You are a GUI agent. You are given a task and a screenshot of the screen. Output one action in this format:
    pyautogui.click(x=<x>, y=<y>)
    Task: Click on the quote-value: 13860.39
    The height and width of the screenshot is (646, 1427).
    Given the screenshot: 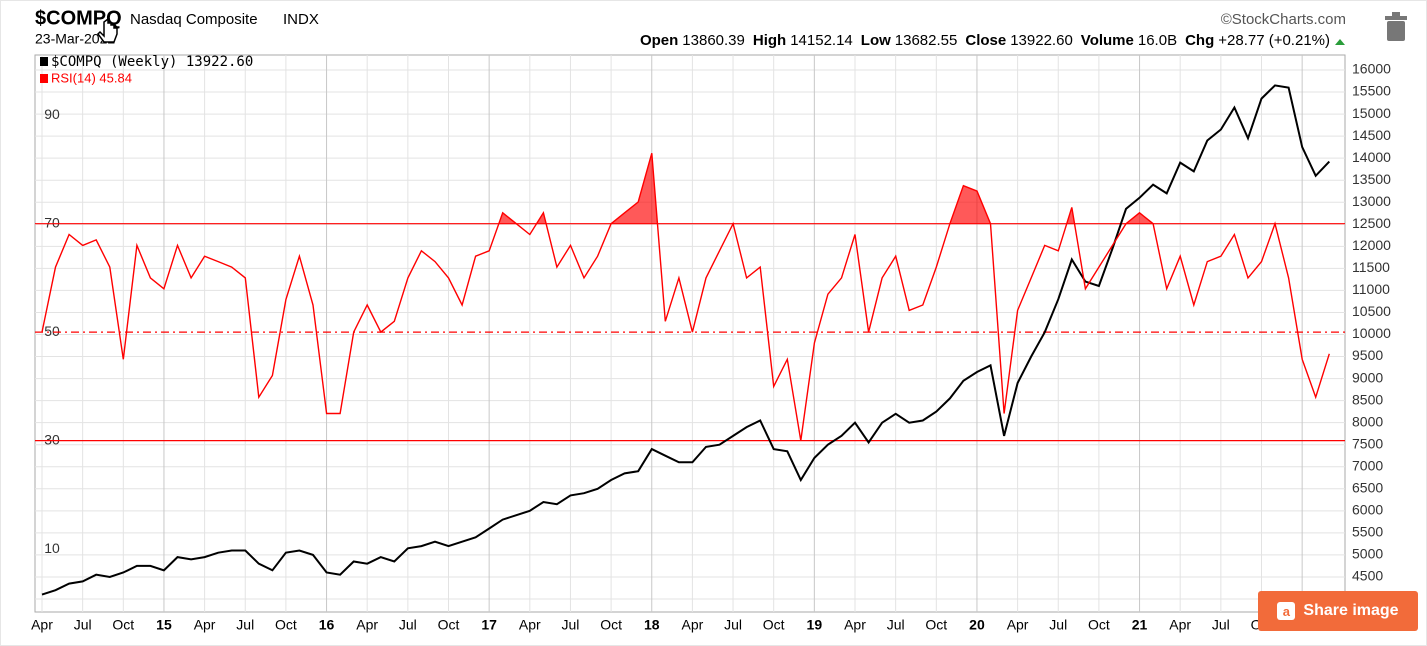 What is the action you would take?
    pyautogui.click(x=713, y=40)
    